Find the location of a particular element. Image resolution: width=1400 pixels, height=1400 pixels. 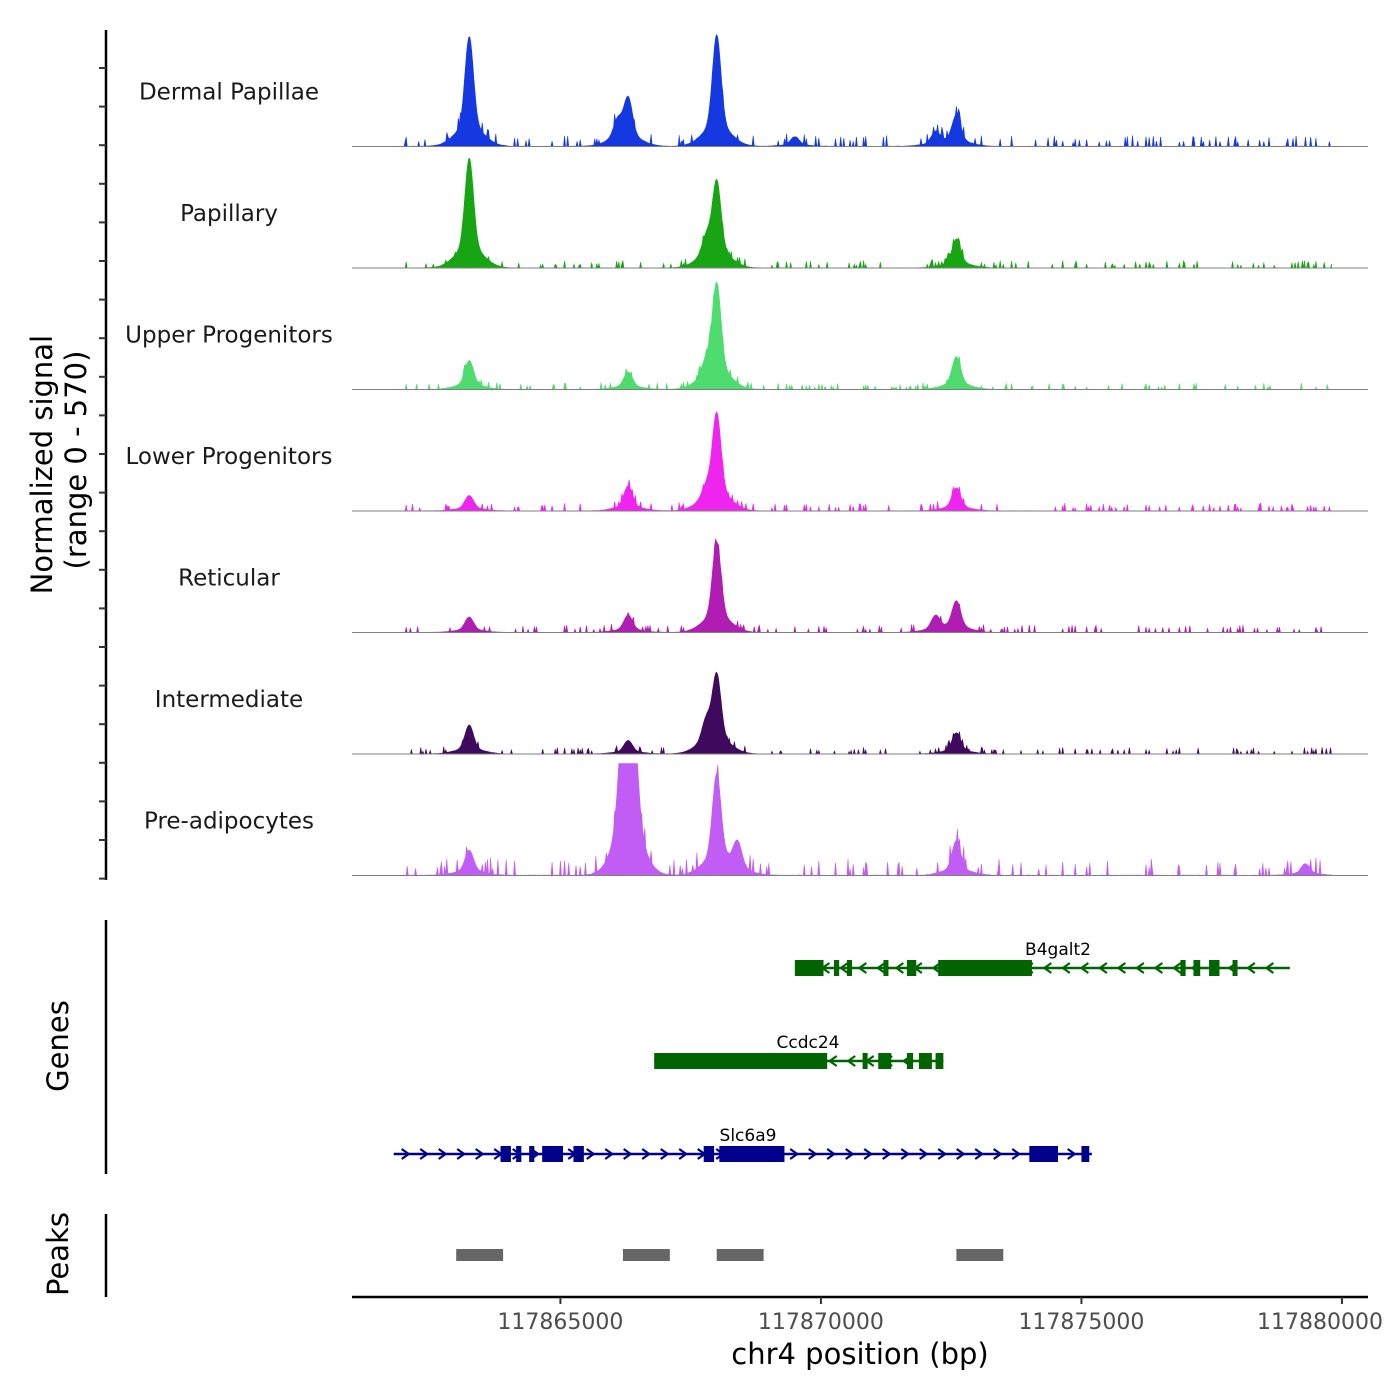

x-axis-title: chr4 position (bp) is located at coordinates (859, 1354).